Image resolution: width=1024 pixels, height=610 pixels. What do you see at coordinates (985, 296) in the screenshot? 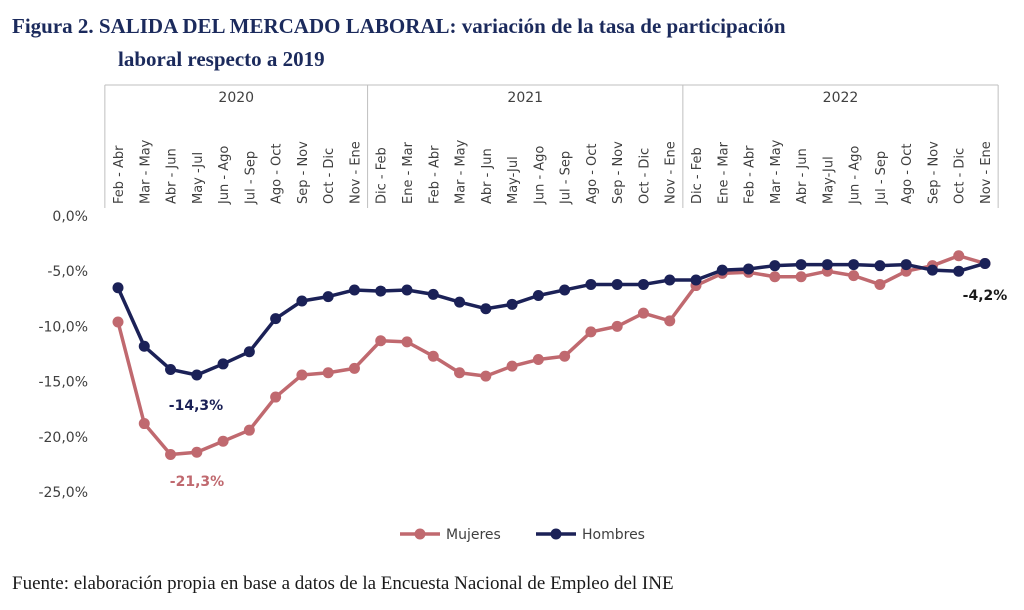
I see `annotation: -4,2%` at bounding box center [985, 296].